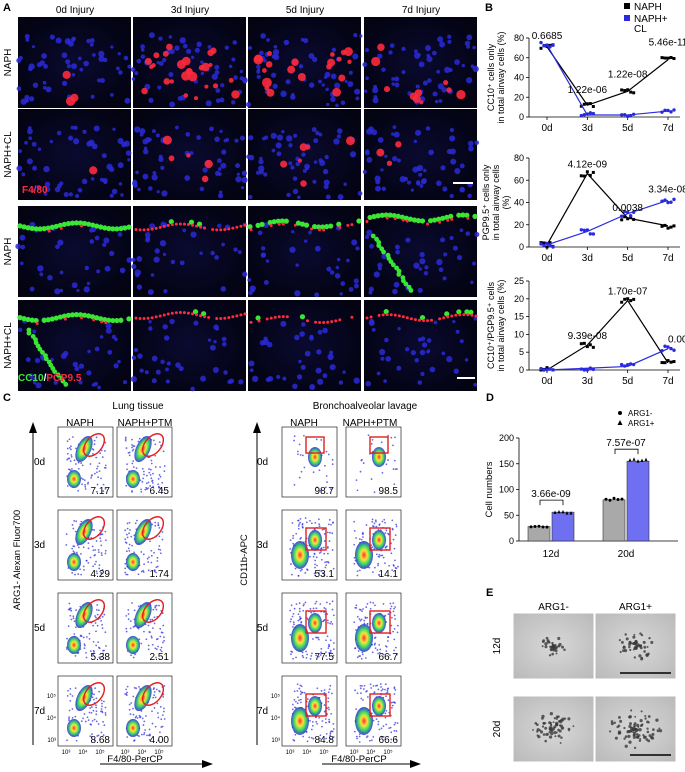 This screenshot has width=685, height=772. Describe the element at coordinates (667, 128) in the screenshot. I see `x-tick-label: 7d` at that location.